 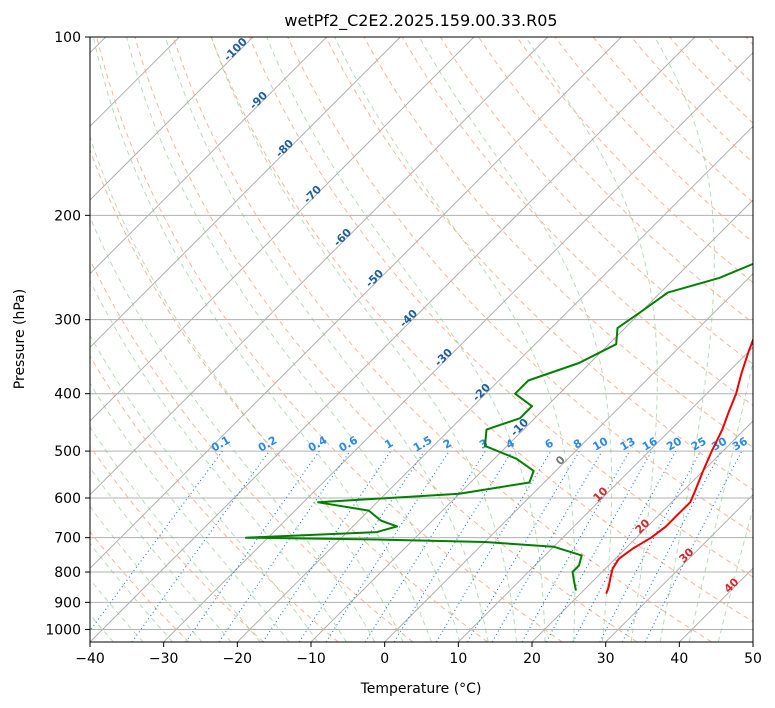 What do you see at coordinates (606, 659) in the screenshot?
I see `x-tick-label: 30` at bounding box center [606, 659].